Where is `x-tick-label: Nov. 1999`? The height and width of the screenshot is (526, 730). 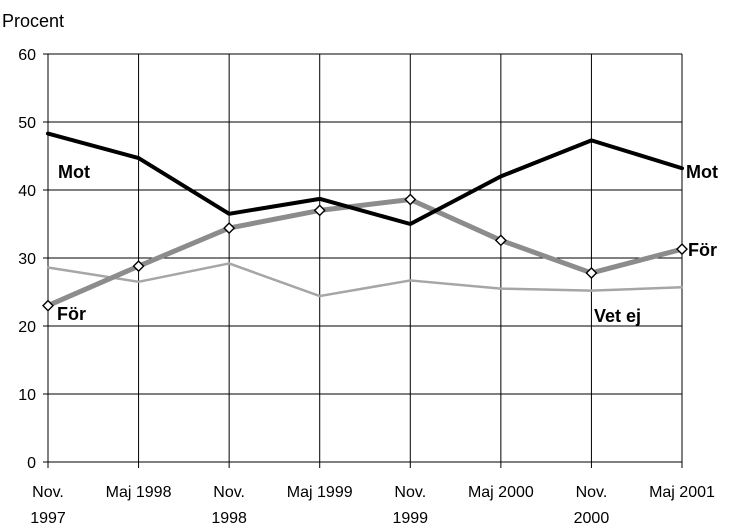 x-tick-label: Nov. 1999 is located at coordinates (410, 505).